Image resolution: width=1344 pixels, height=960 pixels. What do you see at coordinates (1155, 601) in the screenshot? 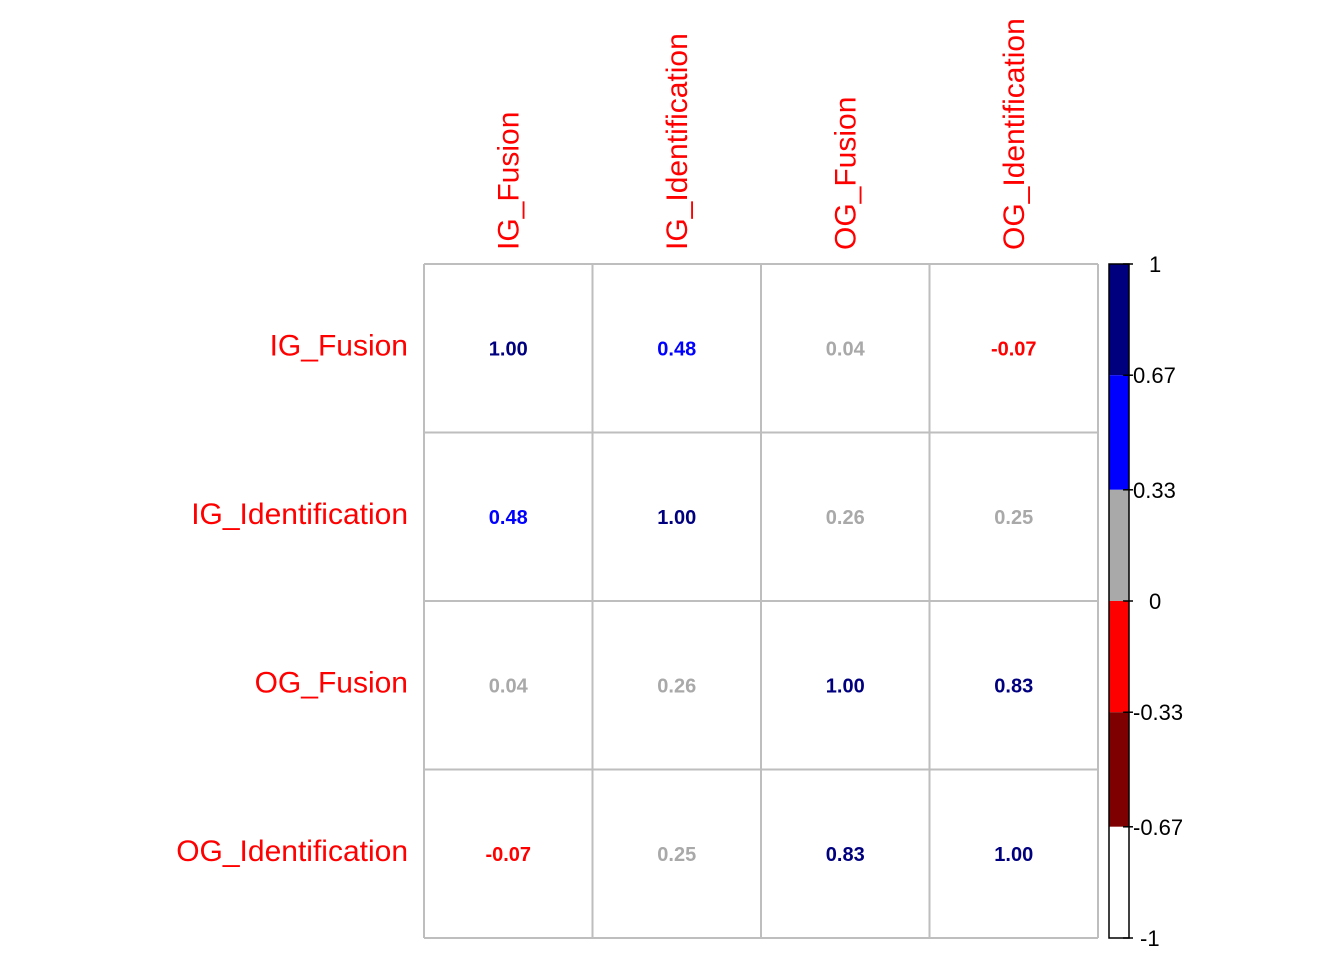
I see `legend-tick-label: 0` at bounding box center [1155, 601].